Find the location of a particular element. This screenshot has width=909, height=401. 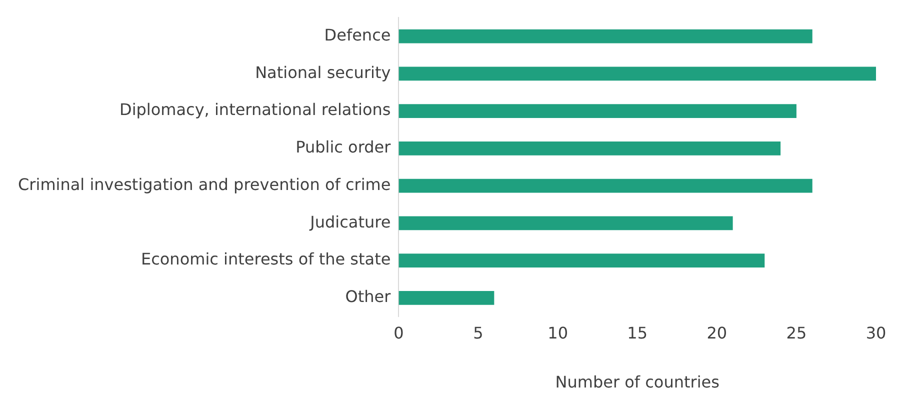

x-axis-title: Number of countries is located at coordinates (637, 382).